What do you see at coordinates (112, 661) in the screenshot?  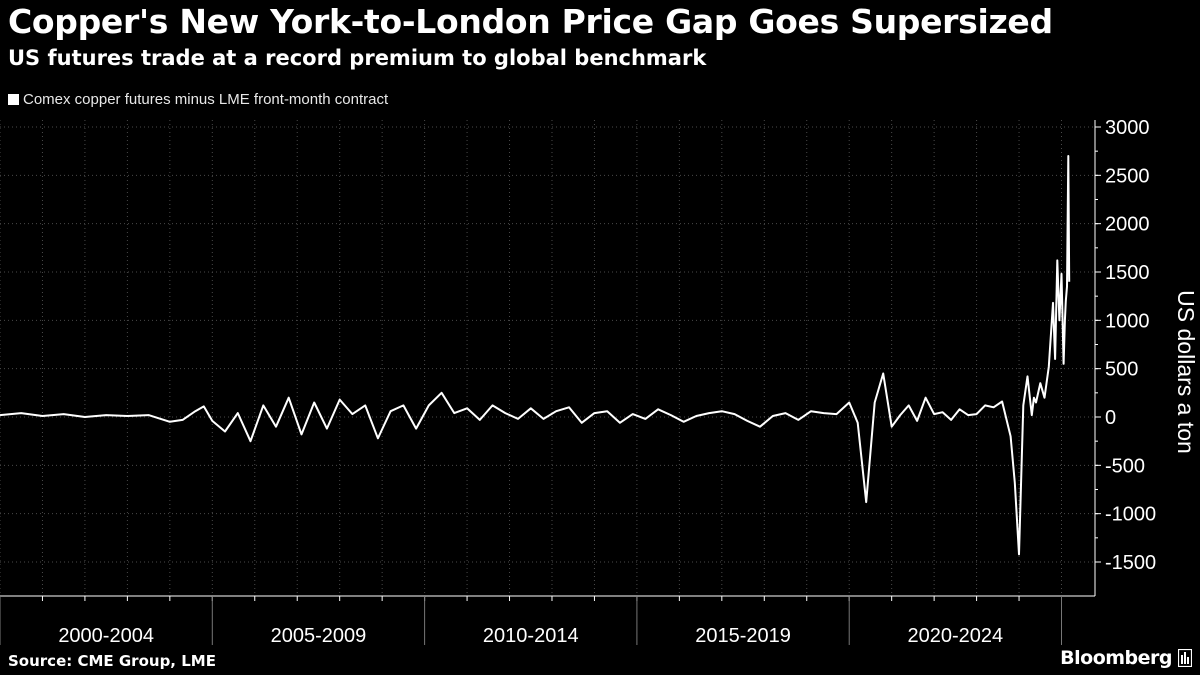 I see `source-note: Source: CME Group, LME` at bounding box center [112, 661].